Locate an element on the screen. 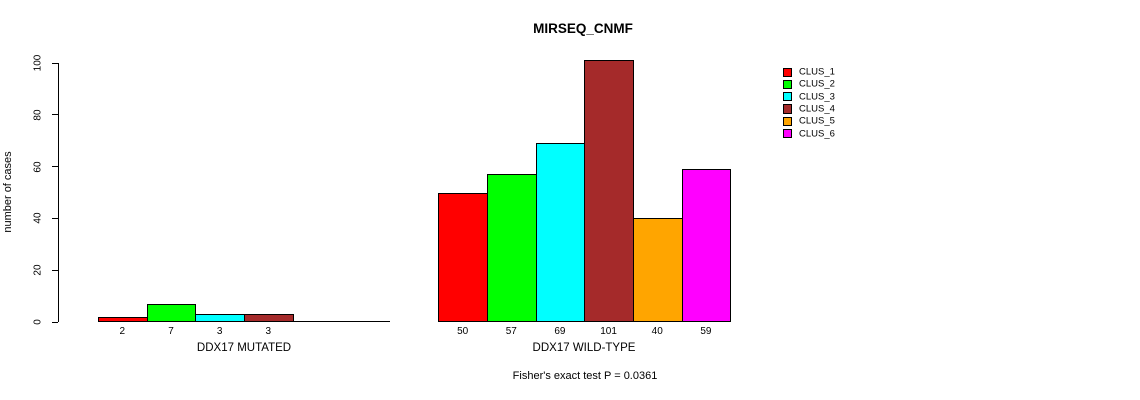 This screenshot has height=400, width=1140. y-axis-tick-label: 0 is located at coordinates (38, 322).